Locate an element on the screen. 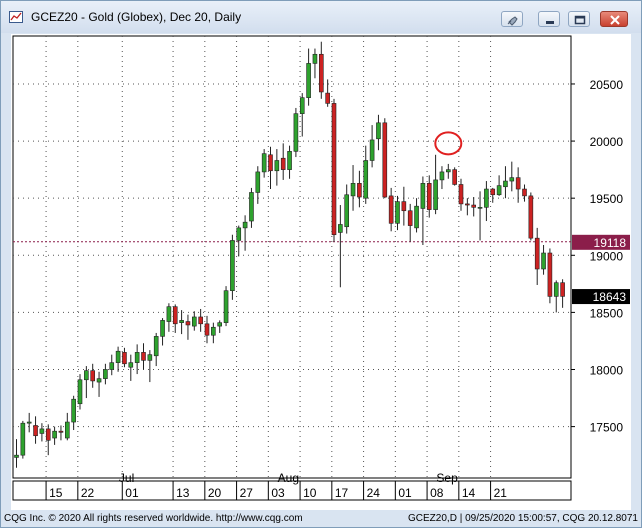  month-label: Sep is located at coordinates (447, 478).